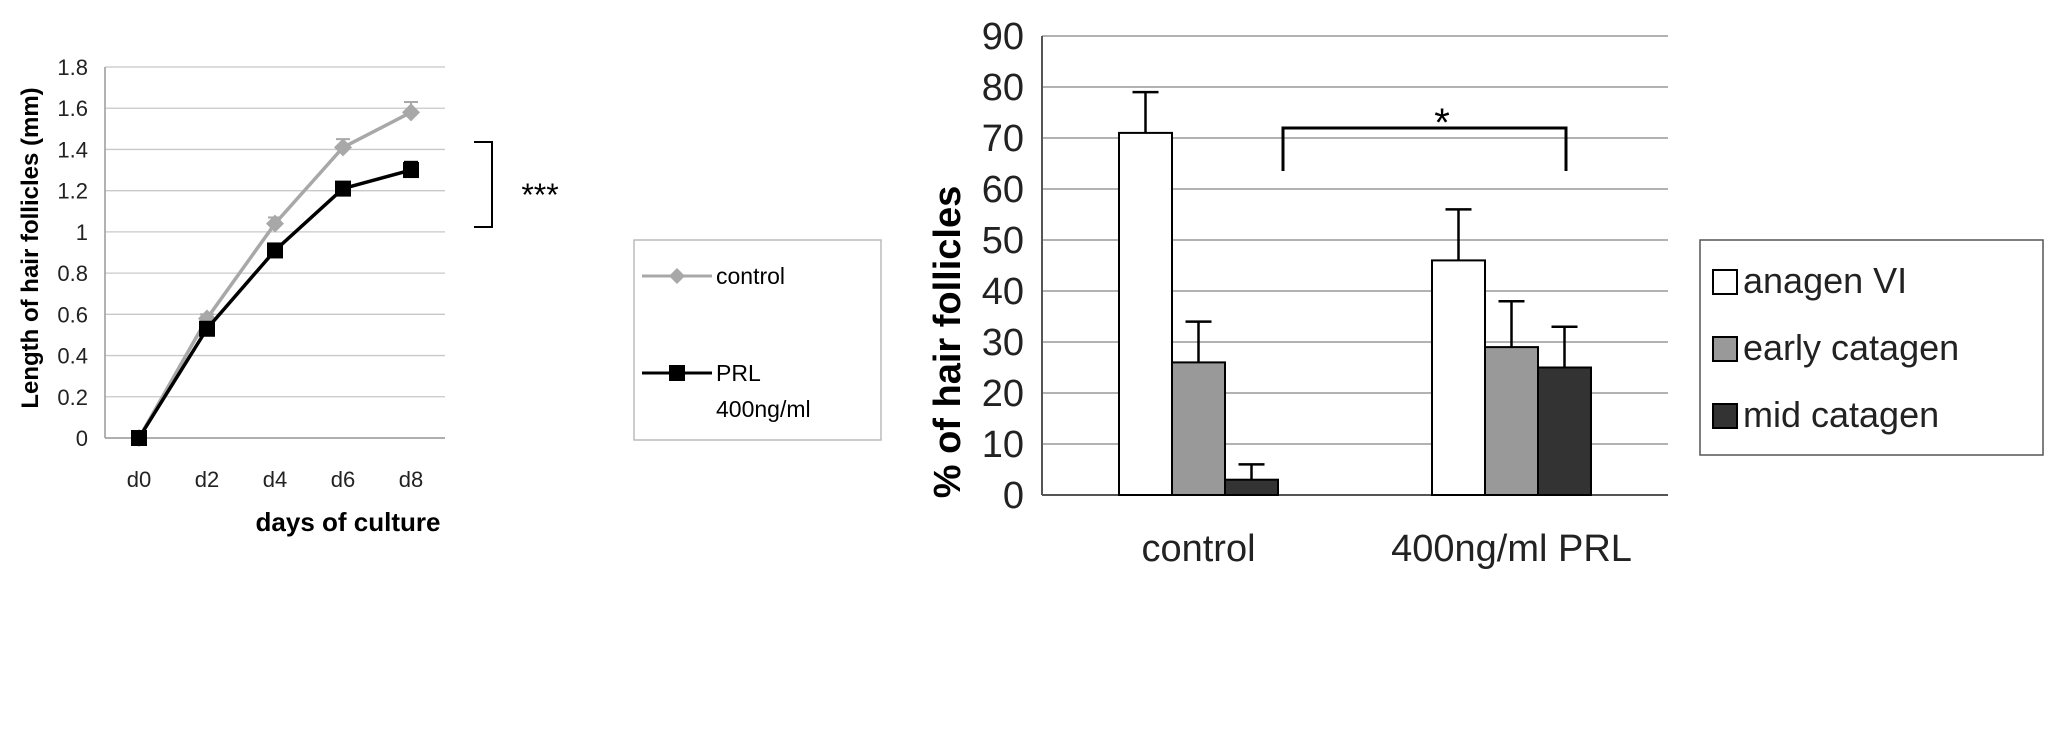 This screenshot has width=2048, height=749. Describe the element at coordinates (1511, 549) in the screenshot. I see `x-tick-label: 400ng/ml PRL` at that location.